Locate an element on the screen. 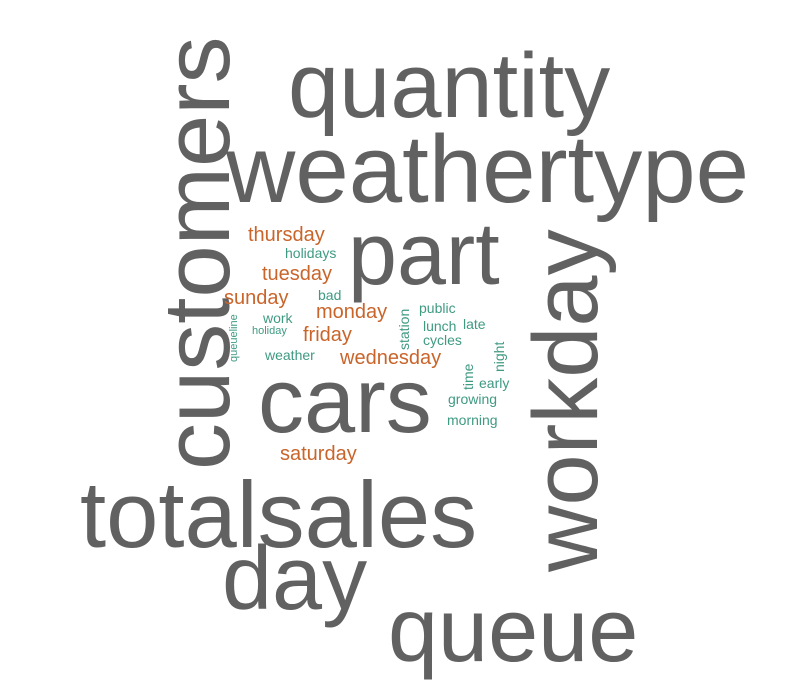 The width and height of the screenshot is (808, 690). word-part: part is located at coordinates (424, 253).